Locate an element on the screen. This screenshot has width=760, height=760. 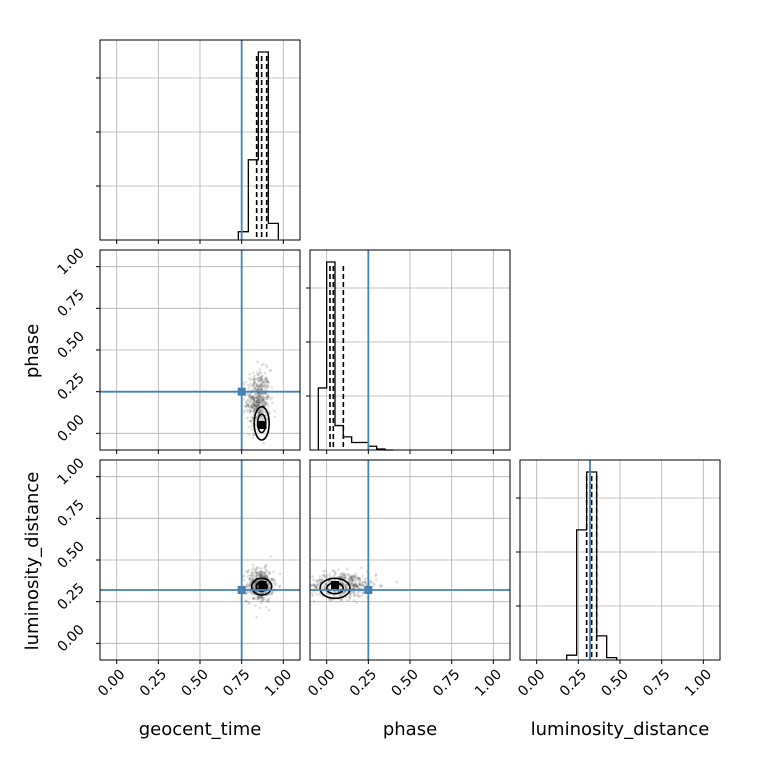
y-tick-label: 0.75 is located at coordinates (70, 513).